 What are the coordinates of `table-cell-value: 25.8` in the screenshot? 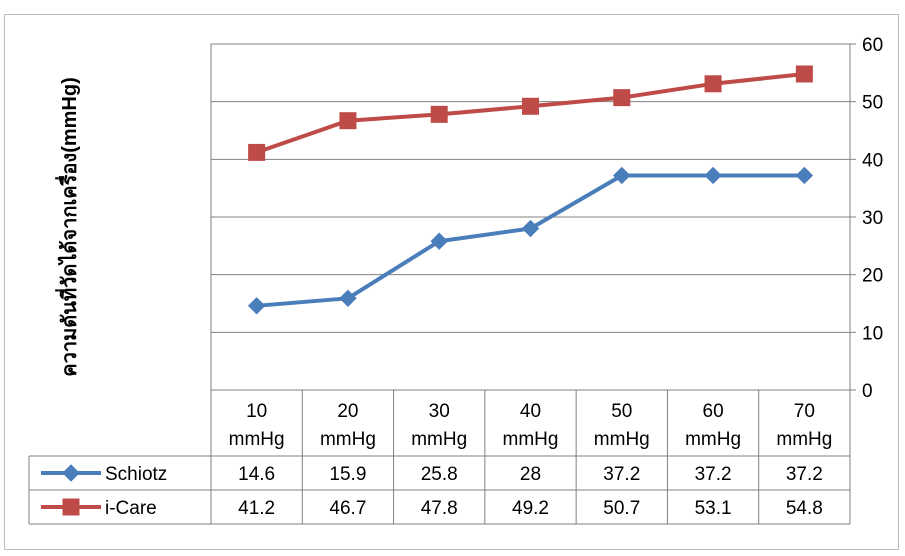 It's located at (439, 474).